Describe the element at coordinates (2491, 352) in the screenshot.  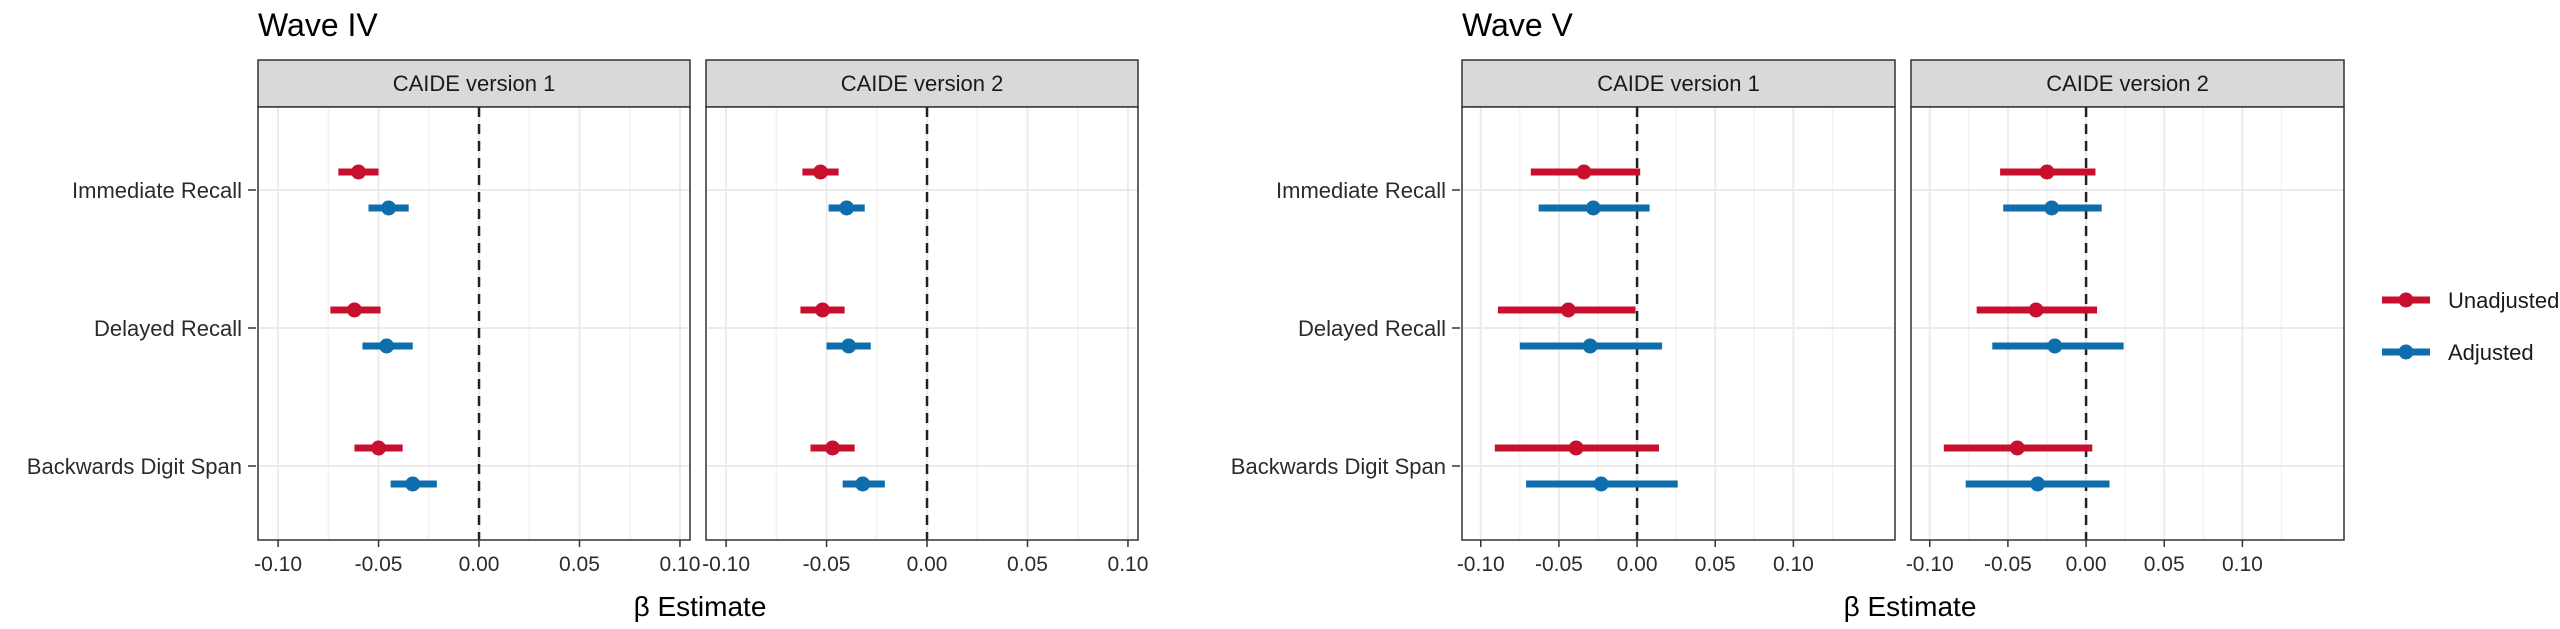
I see `legend-label-adjusted: Adjusted` at that location.